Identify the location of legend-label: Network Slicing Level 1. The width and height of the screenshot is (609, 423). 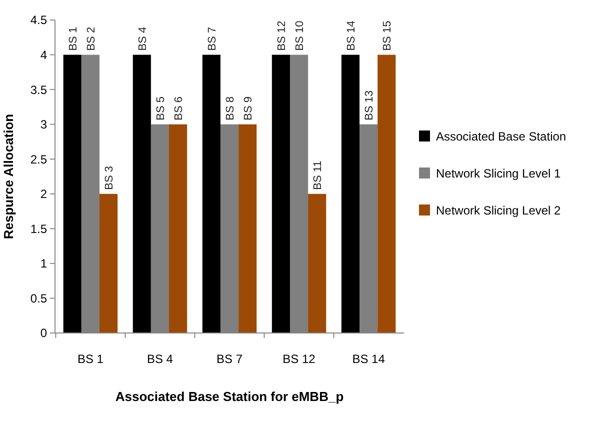
(499, 173).